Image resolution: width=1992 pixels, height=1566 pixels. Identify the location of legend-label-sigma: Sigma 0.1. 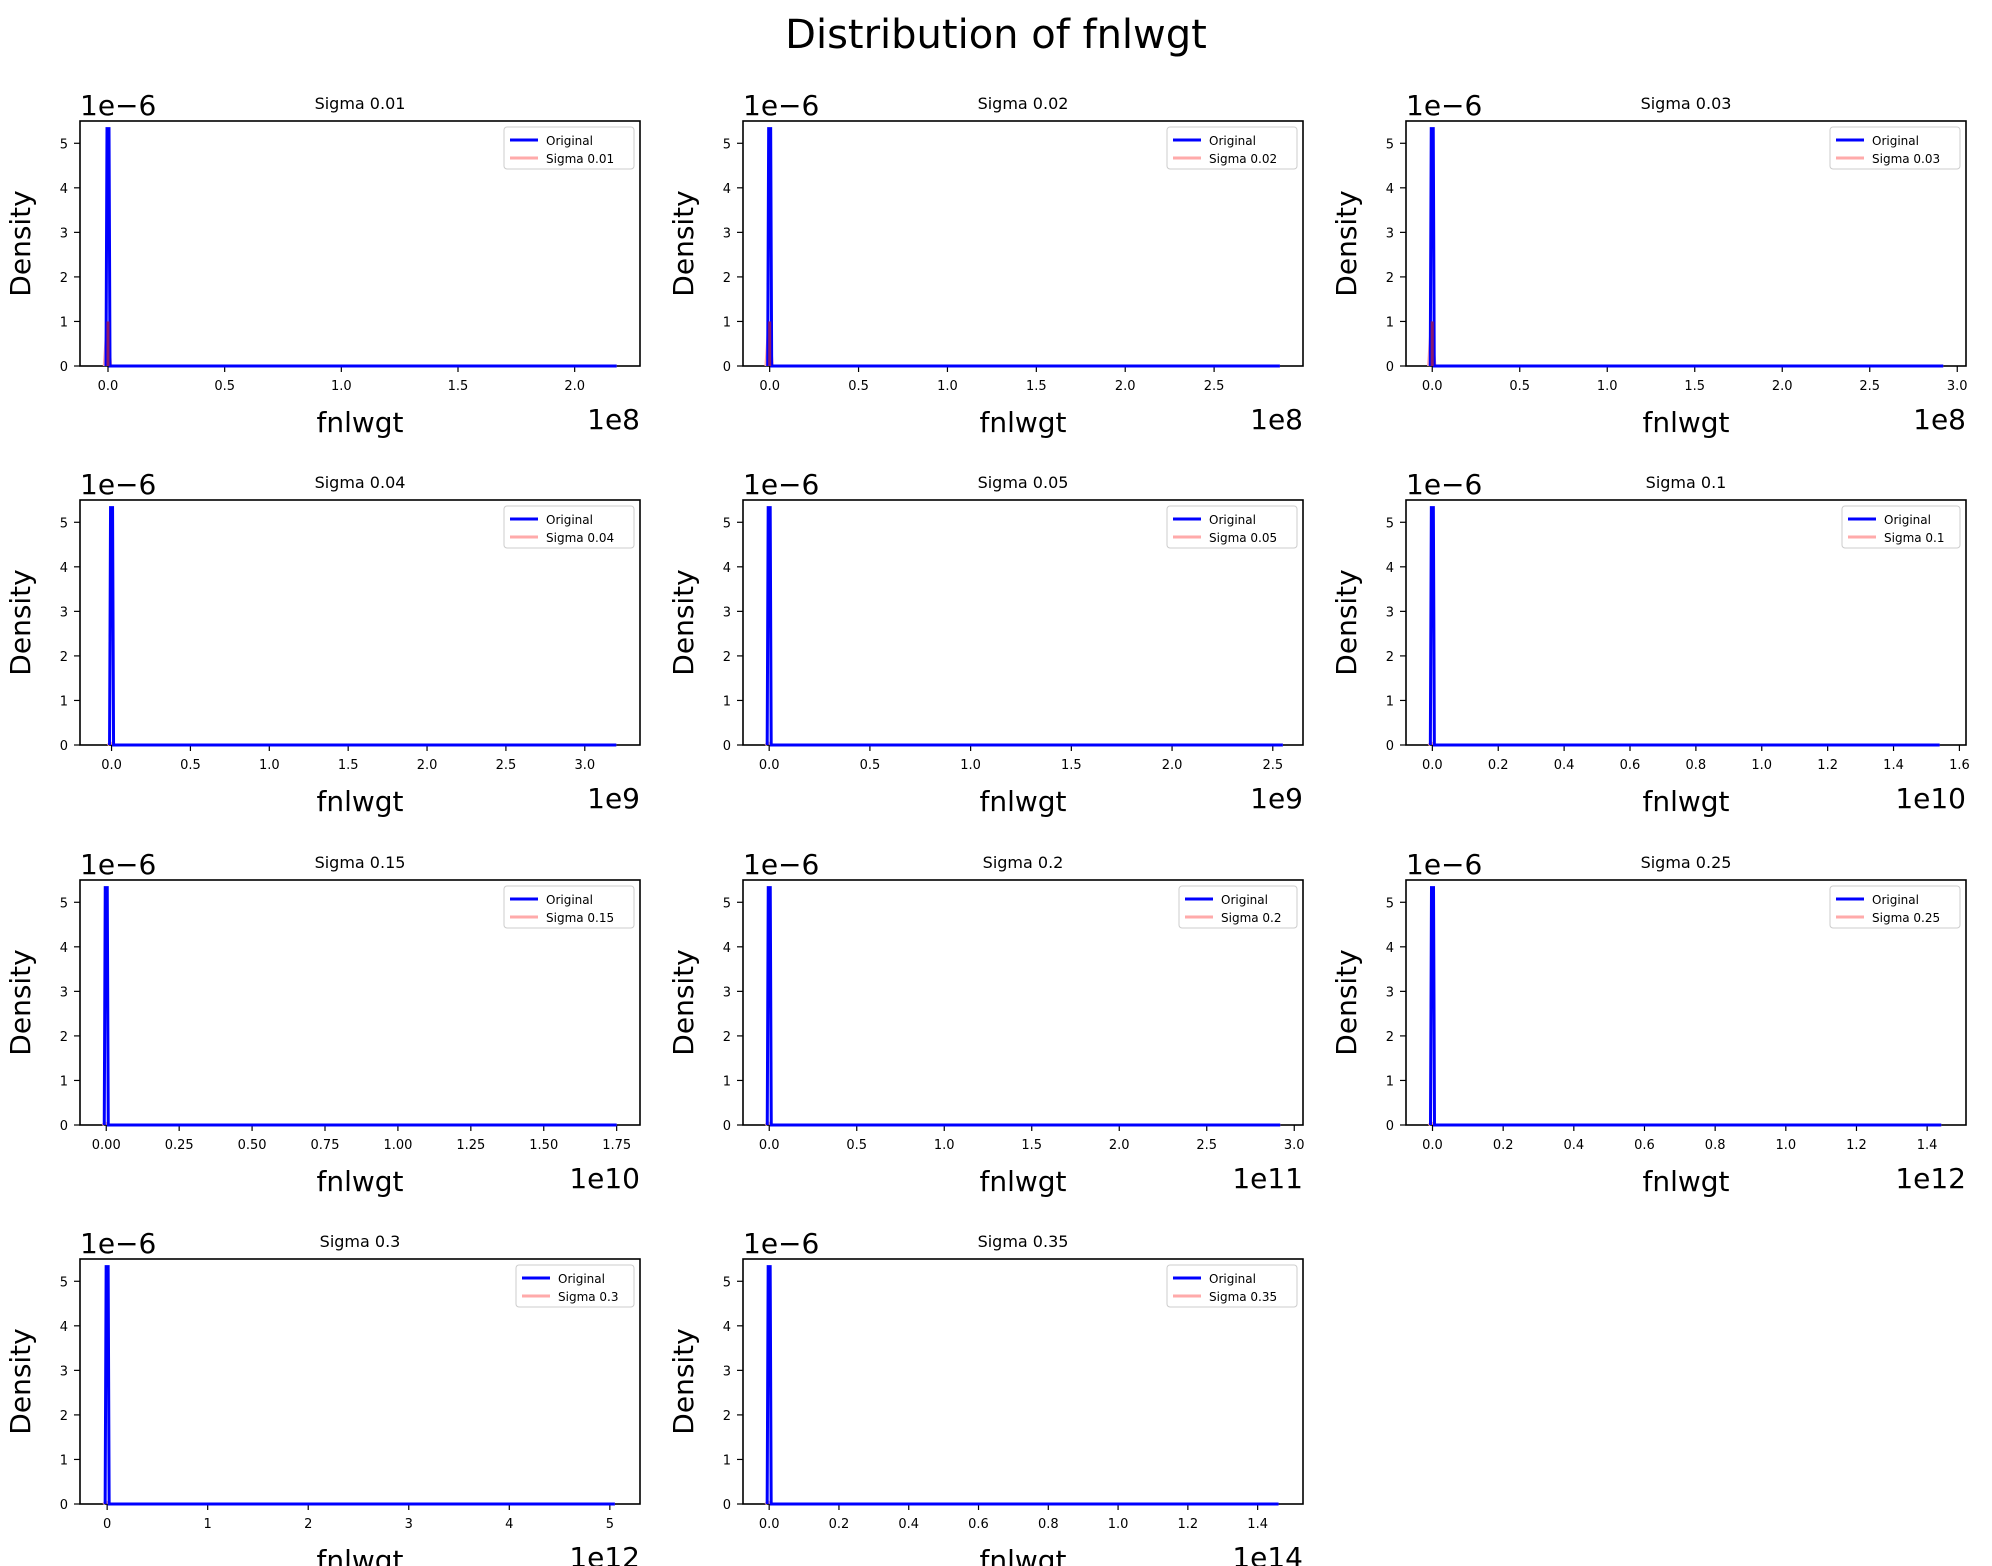
(1914, 538).